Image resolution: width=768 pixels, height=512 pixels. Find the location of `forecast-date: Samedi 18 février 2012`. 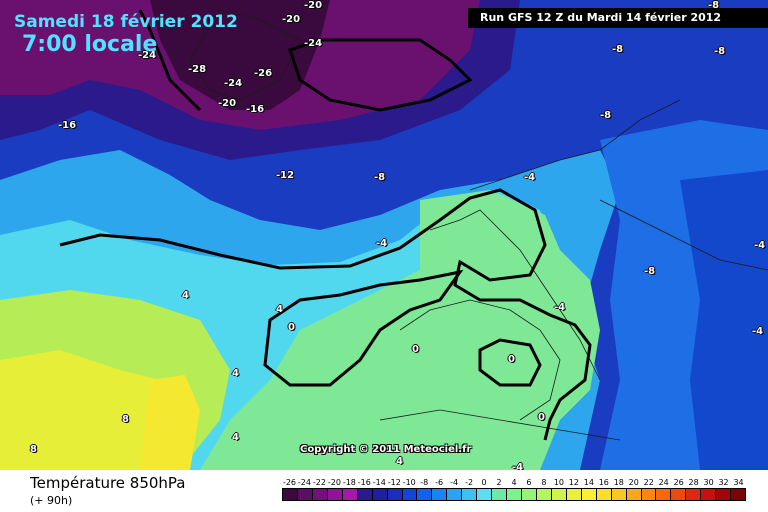

forecast-date: Samedi 18 février 2012 is located at coordinates (126, 22).